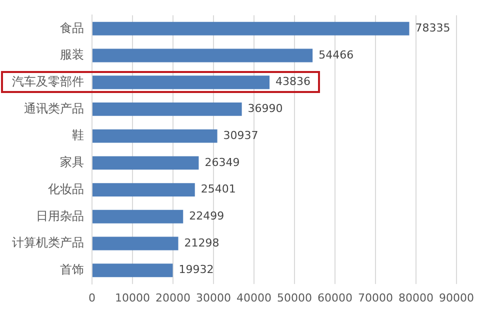 This screenshot has width=482, height=317. Describe the element at coordinates (196, 269) in the screenshot. I see `data-label: 19932` at that location.